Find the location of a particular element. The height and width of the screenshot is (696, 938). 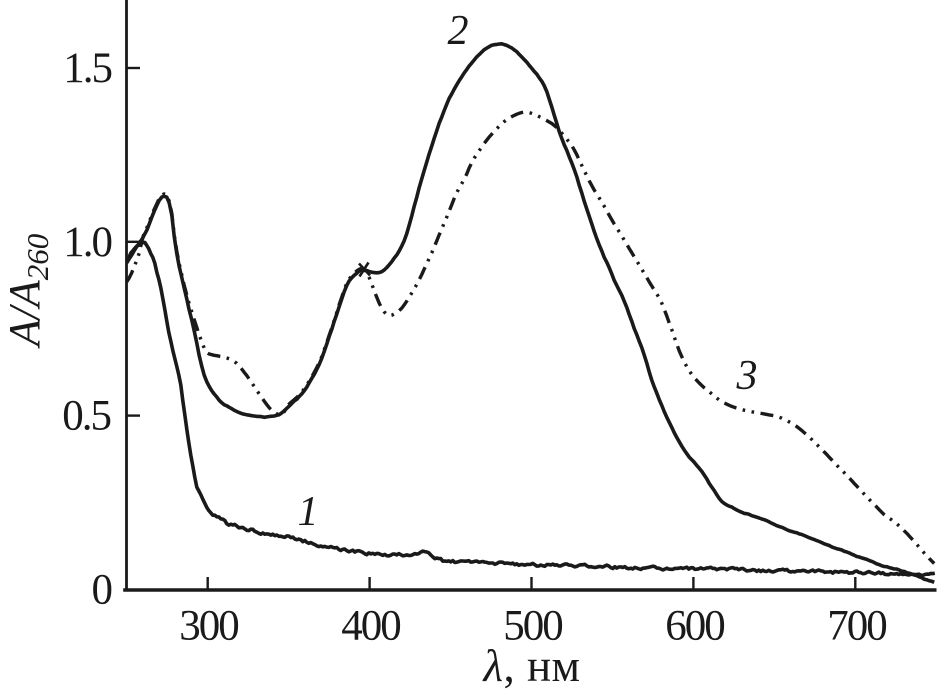

svg-text: 0.5 is located at coordinates (86, 416).